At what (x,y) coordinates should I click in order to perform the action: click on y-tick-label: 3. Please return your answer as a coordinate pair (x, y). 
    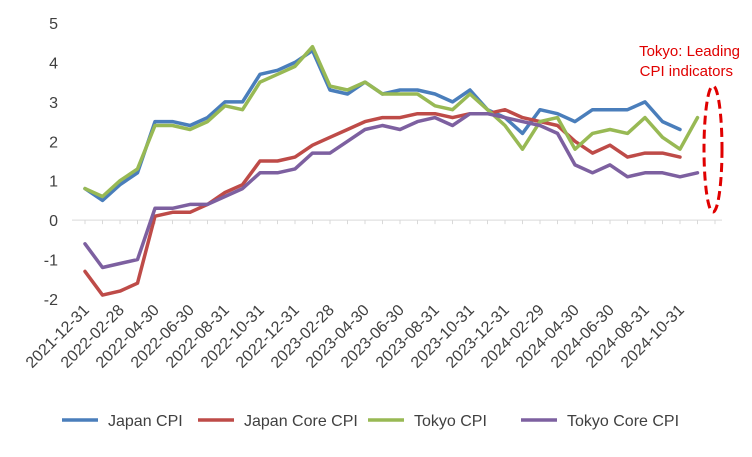
    Looking at the image, I should click on (53, 103).